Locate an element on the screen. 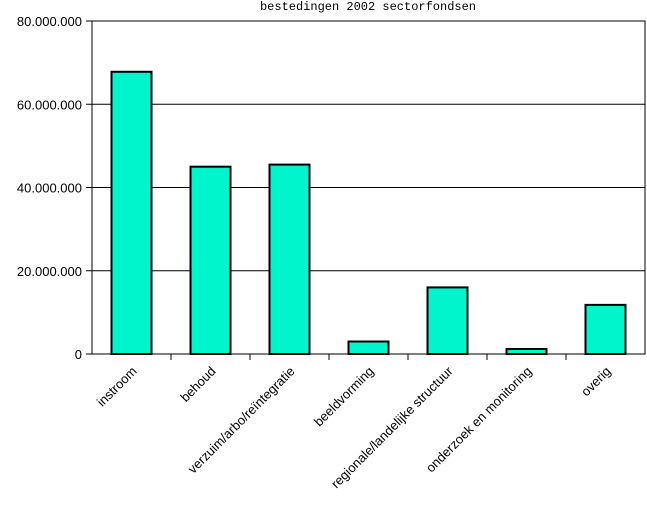 The width and height of the screenshot is (647, 524). y-tick-label: 0 is located at coordinates (78, 354).